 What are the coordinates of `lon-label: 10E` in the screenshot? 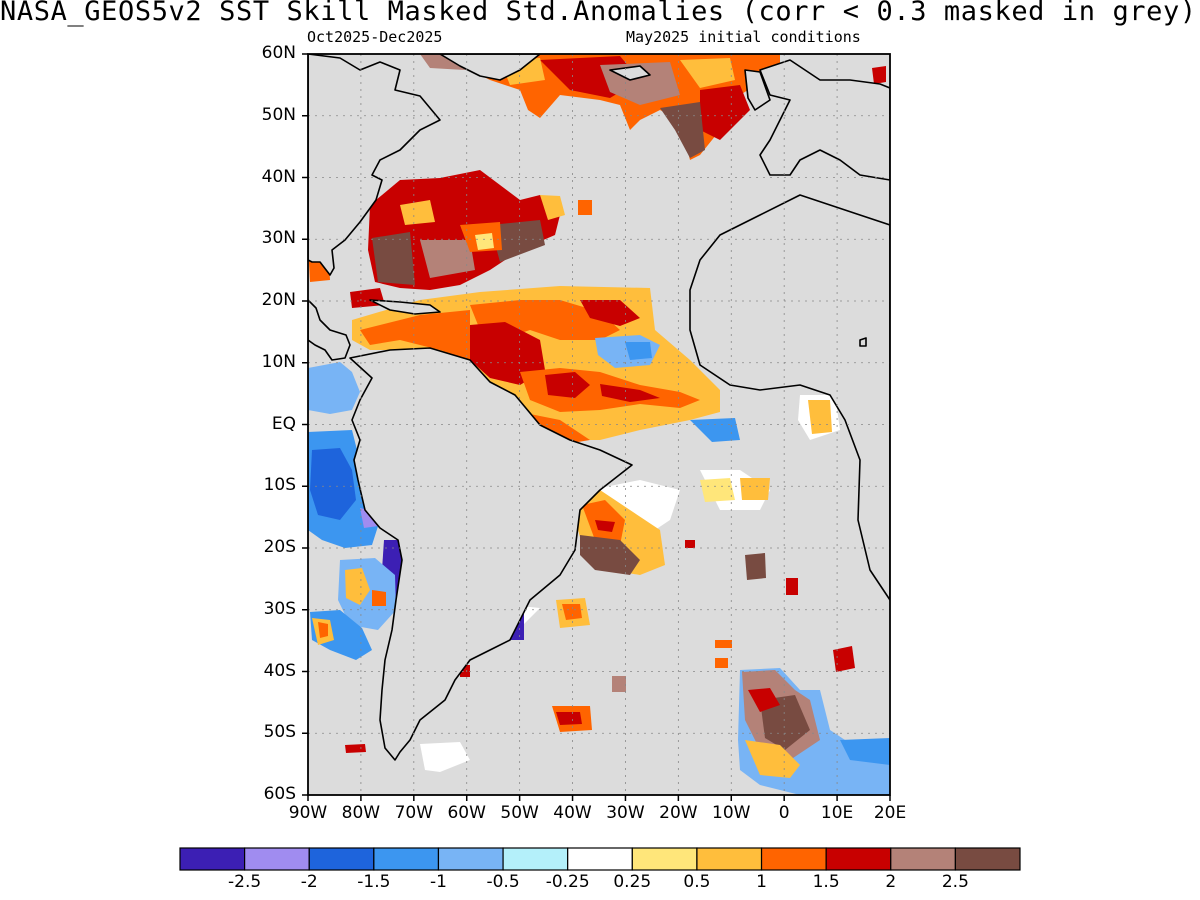 It's located at (837, 813).